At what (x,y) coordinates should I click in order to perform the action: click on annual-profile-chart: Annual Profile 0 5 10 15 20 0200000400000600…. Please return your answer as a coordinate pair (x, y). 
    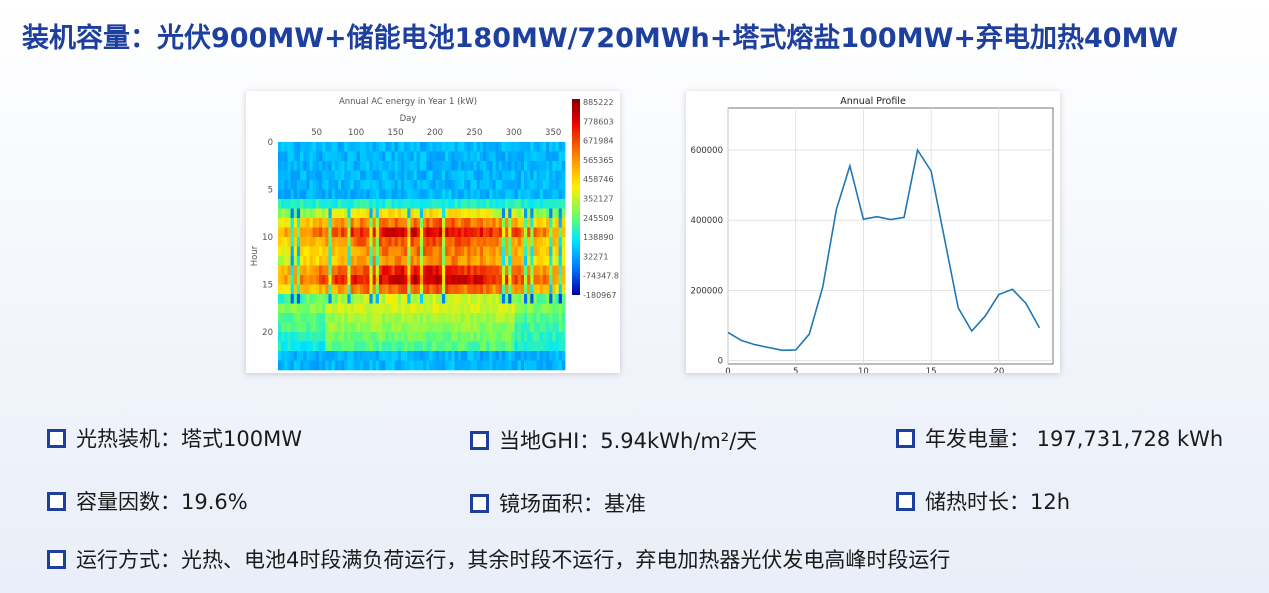
    Looking at the image, I should click on (872, 234).